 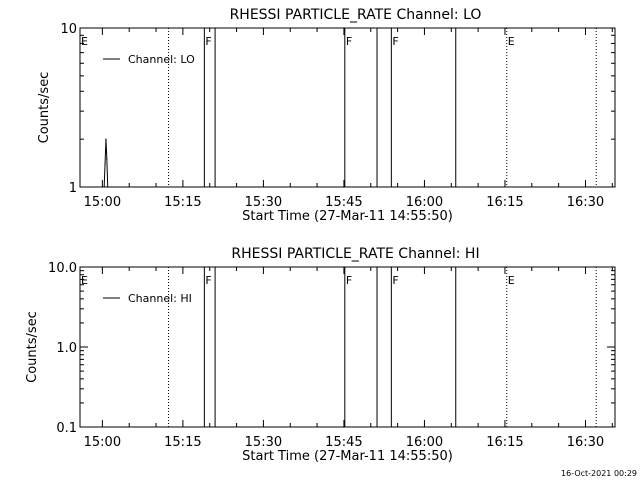 I want to click on legend-label: Channel: HI, so click(x=160, y=298).